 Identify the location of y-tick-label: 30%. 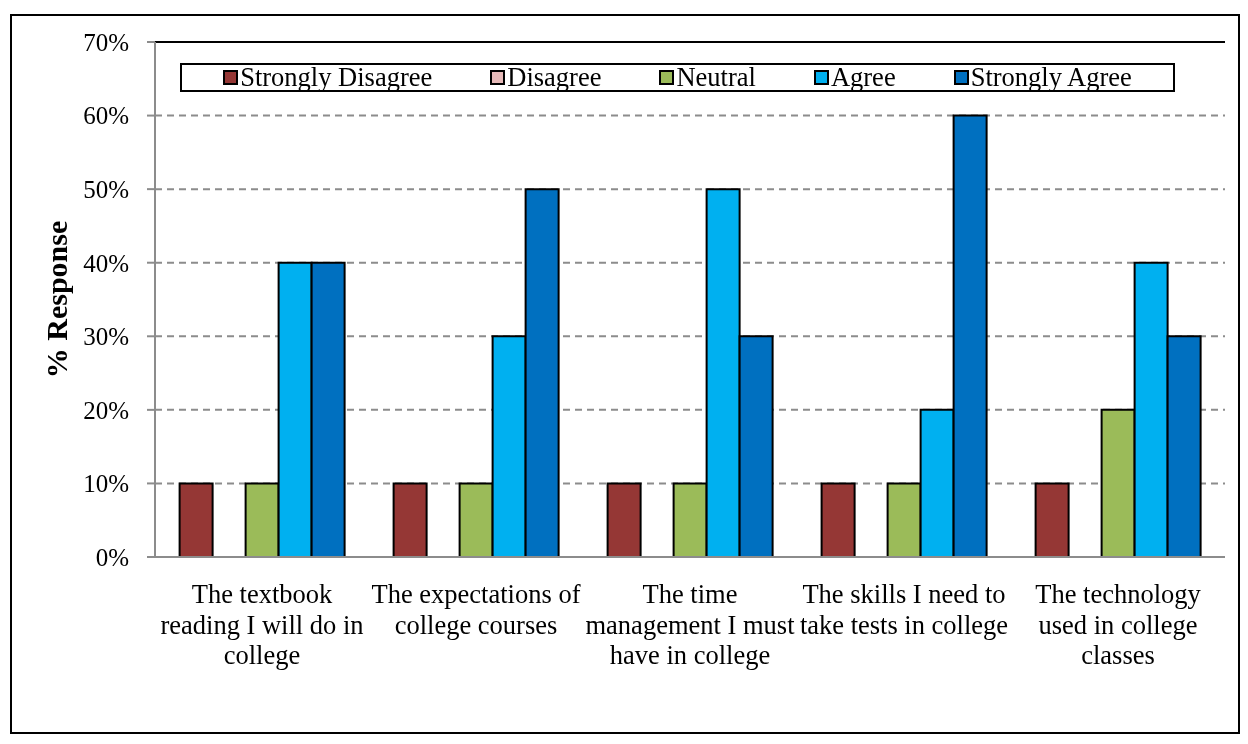
(106, 337).